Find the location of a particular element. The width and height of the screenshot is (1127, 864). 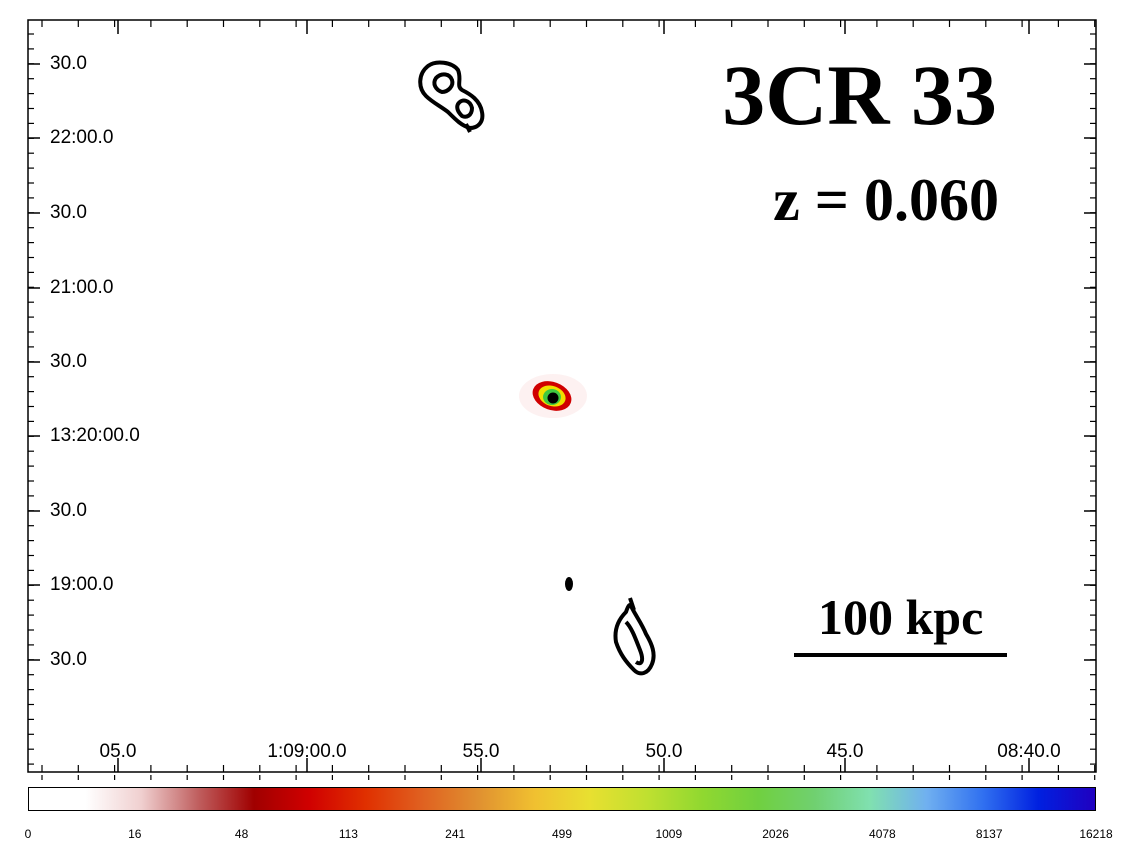

colorbar-tick-label: 48 is located at coordinates (241, 834).